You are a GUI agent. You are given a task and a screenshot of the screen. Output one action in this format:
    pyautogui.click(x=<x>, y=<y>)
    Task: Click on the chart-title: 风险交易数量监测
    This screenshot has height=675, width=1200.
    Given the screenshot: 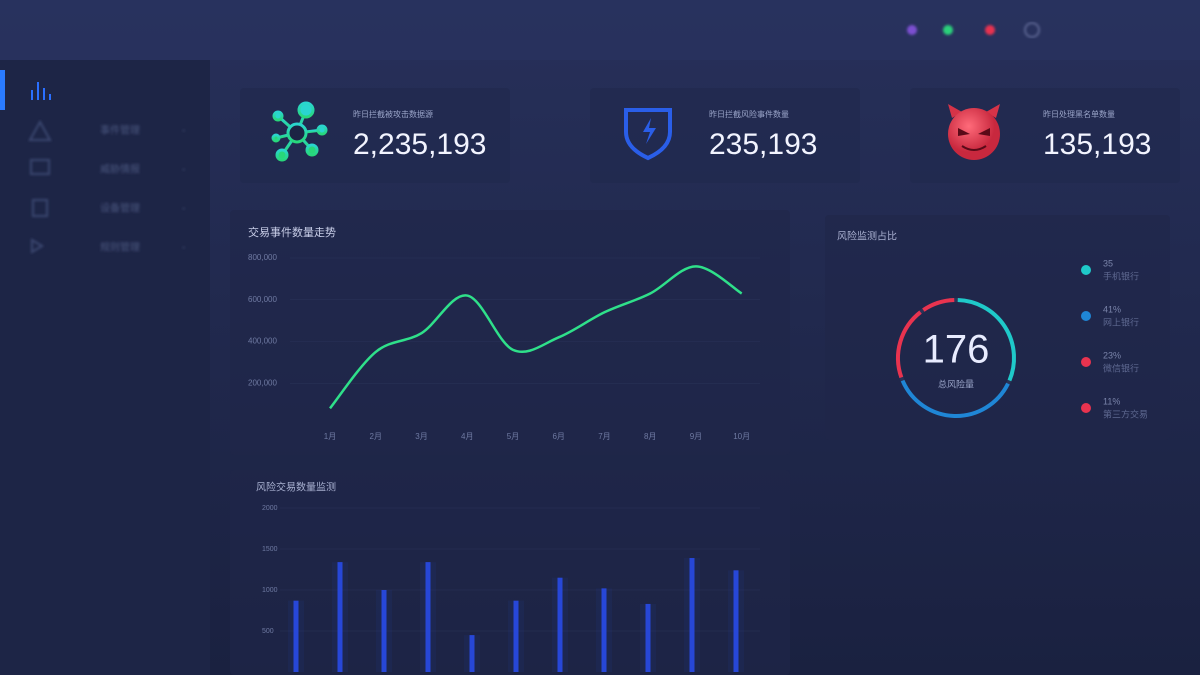 What is the action you would take?
    pyautogui.click(x=296, y=487)
    